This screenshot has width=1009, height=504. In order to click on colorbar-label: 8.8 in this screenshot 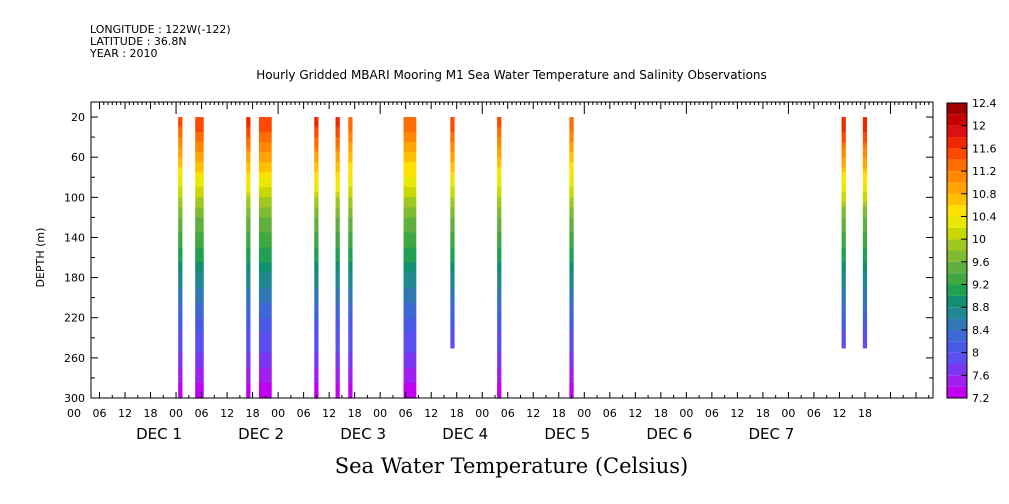, I will do `click(981, 307)`.